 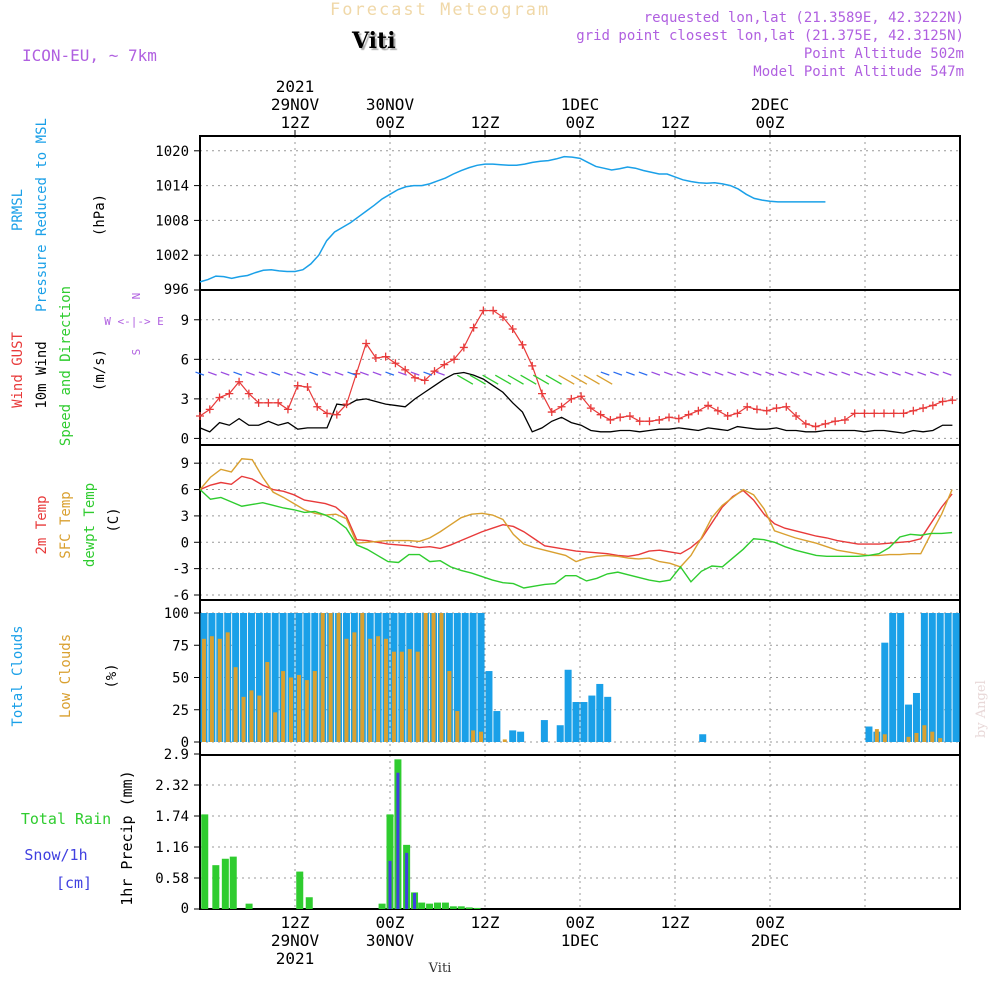 I want to click on pressure-line, so click(x=512, y=219).